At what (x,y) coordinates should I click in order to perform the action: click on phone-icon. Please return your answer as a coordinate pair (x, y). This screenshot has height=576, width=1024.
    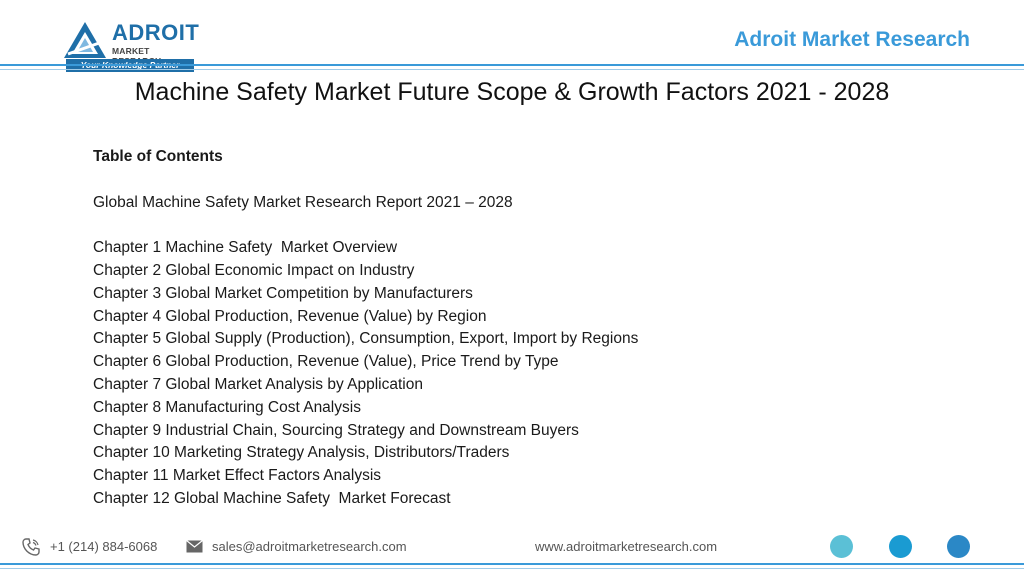
    Looking at the image, I should click on (31, 547).